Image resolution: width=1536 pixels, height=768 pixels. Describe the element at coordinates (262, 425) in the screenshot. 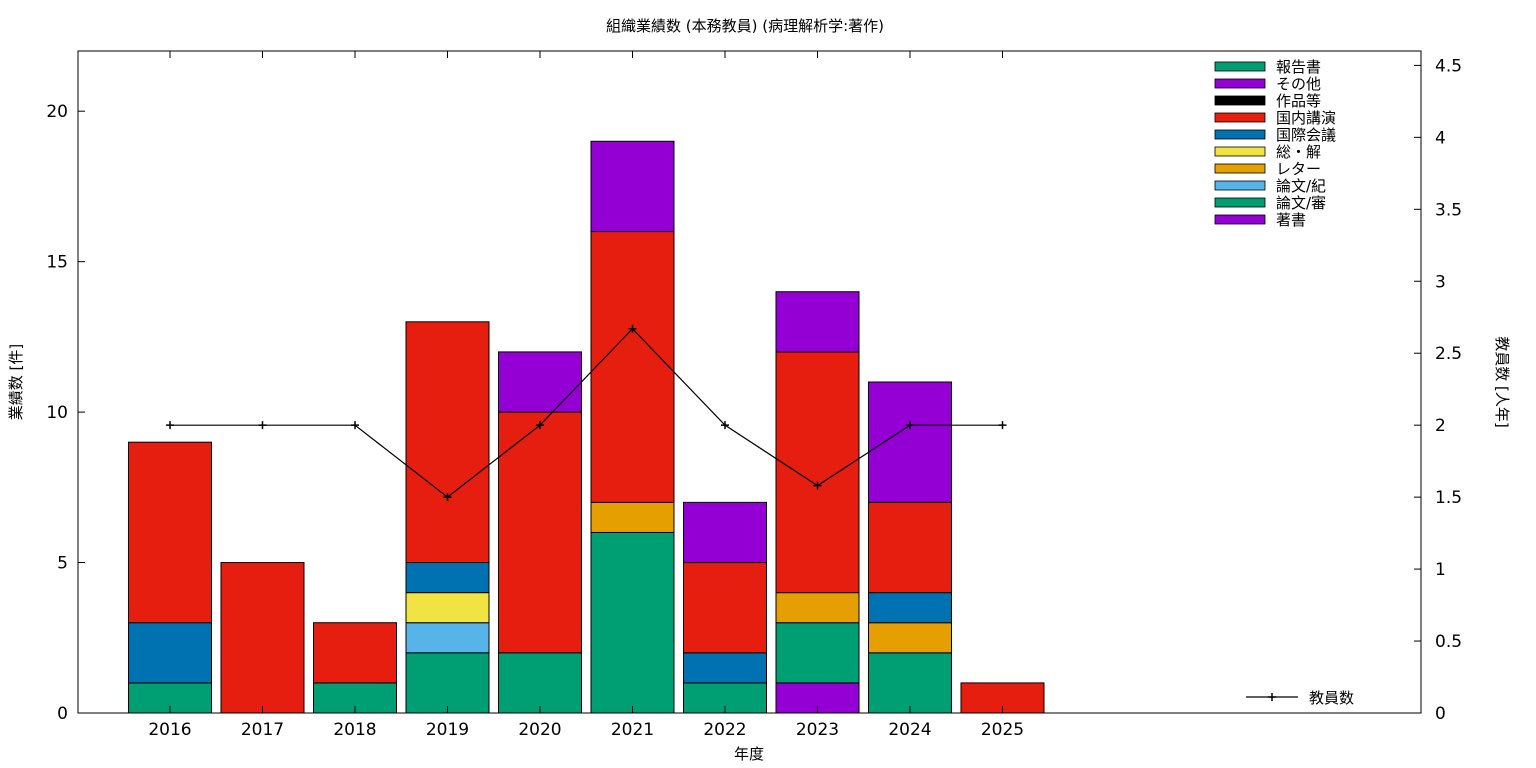

I see `line-point-2017` at that location.